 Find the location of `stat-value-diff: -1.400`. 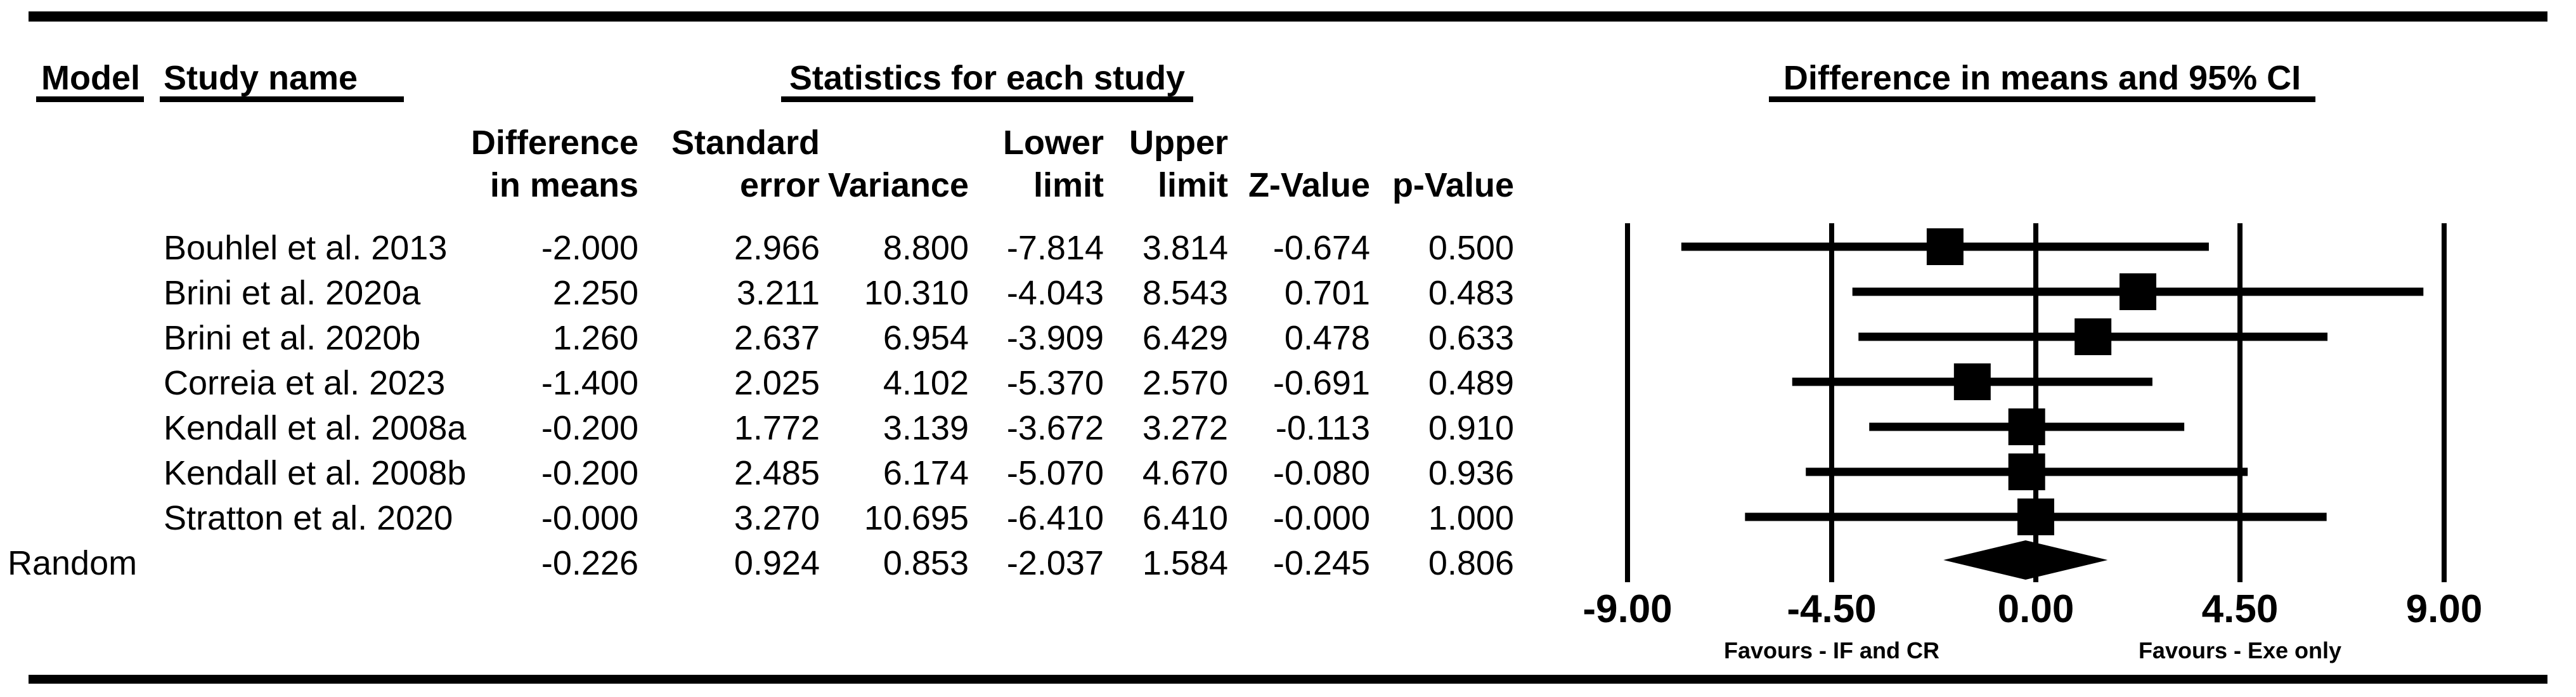

stat-value-diff: -1.400 is located at coordinates (589, 383).